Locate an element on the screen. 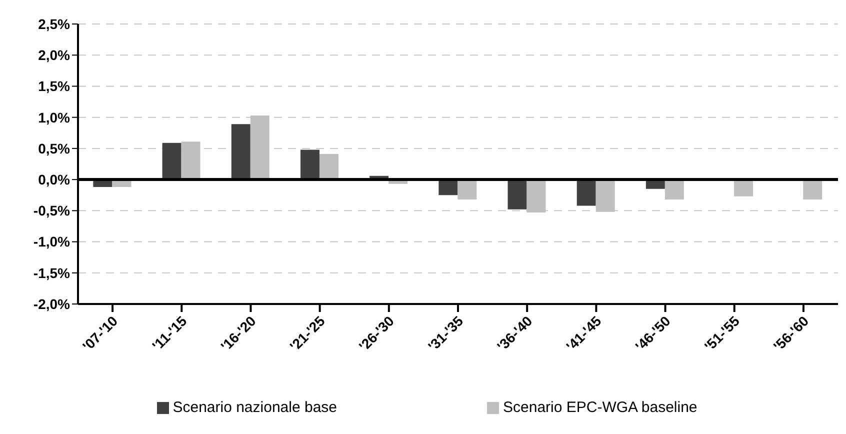 The height and width of the screenshot is (434, 846). y-tick-label: 0,5% is located at coordinates (54, 148).